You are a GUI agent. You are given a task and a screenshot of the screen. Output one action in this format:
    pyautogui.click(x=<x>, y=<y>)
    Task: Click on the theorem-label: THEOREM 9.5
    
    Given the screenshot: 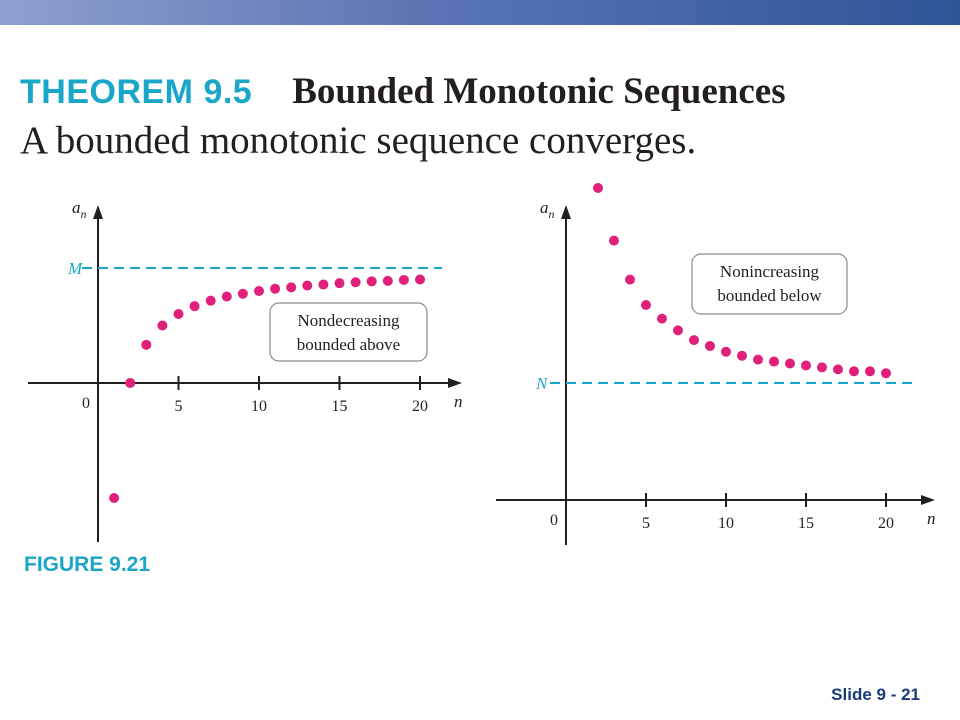 What is the action you would take?
    pyautogui.click(x=136, y=92)
    